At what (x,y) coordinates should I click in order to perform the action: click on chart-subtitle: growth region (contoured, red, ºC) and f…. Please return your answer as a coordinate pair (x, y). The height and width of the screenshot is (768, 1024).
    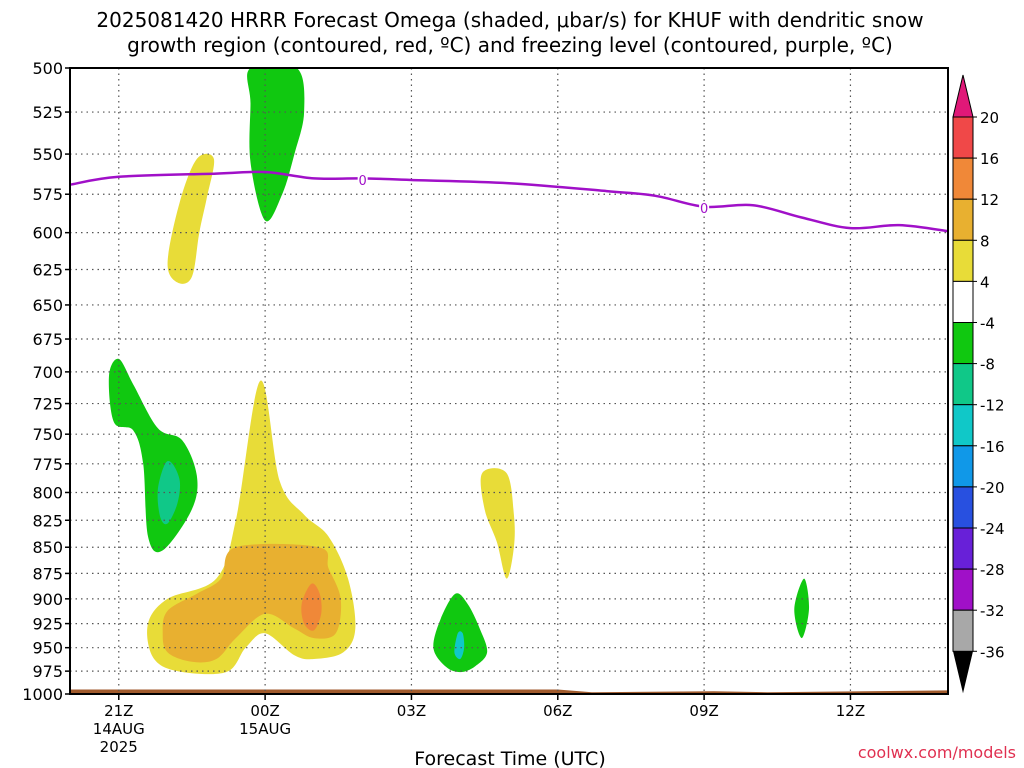
    Looking at the image, I should click on (510, 45).